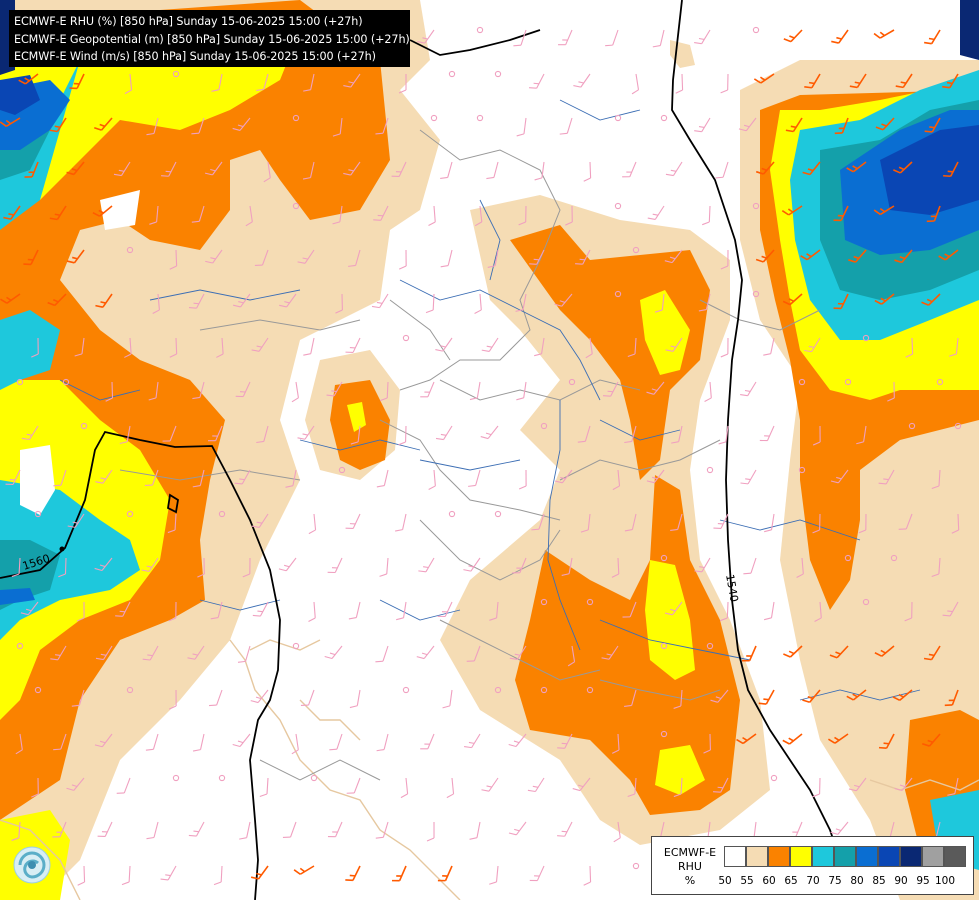 Image resolution: width=979 pixels, height=900 pixels. I want to click on contour-1540-label: 1540, so click(732, 588).